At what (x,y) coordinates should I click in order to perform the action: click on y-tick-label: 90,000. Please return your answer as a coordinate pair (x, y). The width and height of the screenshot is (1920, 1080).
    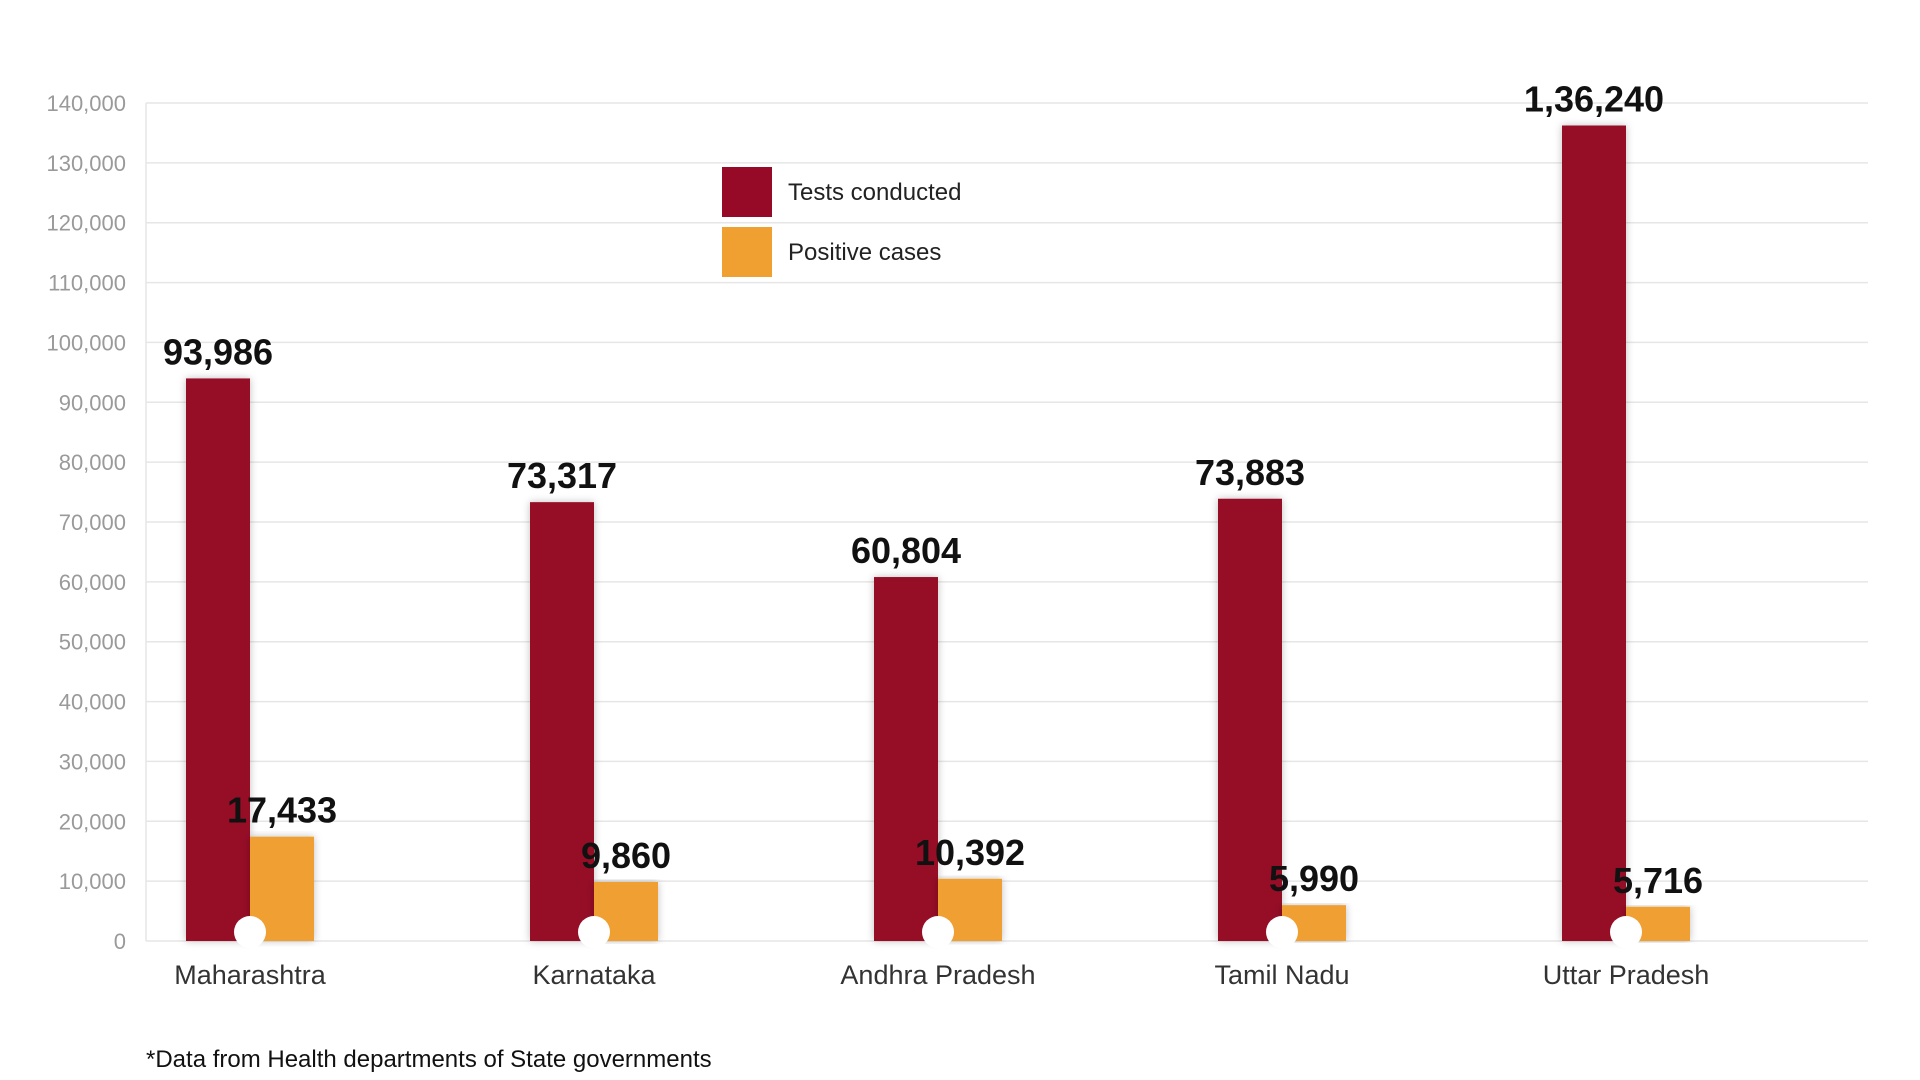
    Looking at the image, I should click on (92, 402).